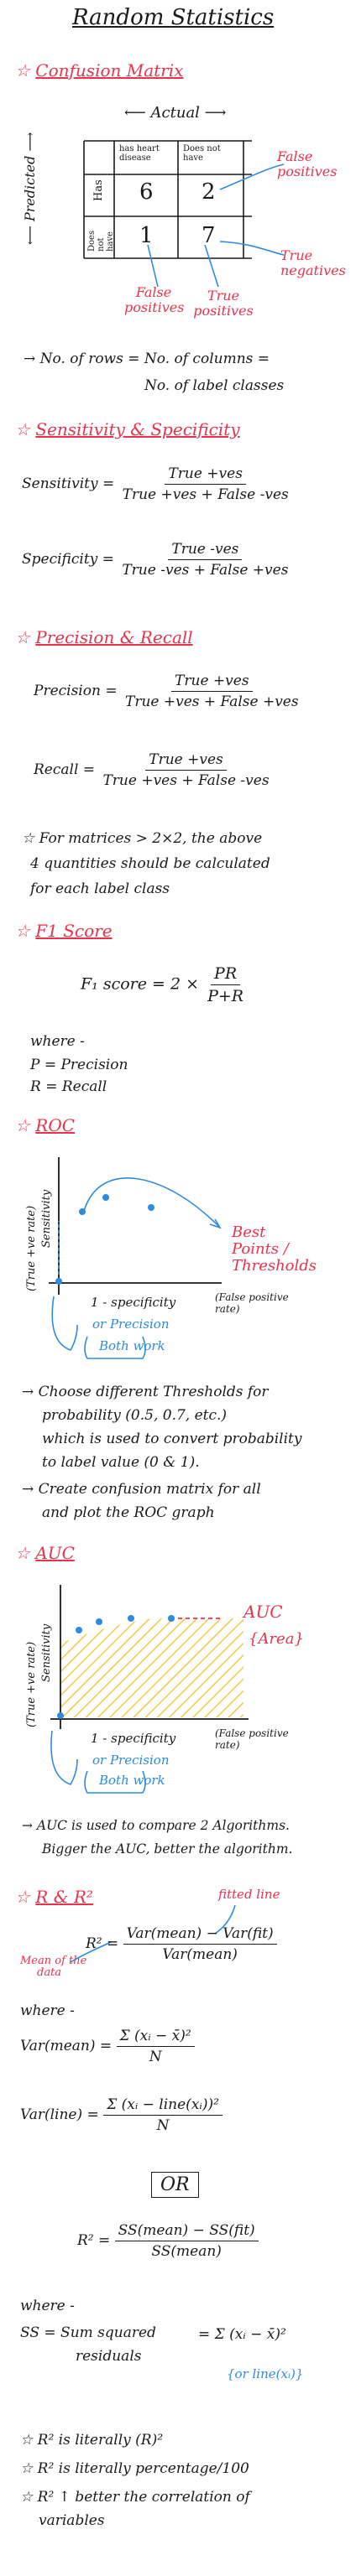 Image resolution: width=356 pixels, height=2576 pixels. What do you see at coordinates (167, 1849) in the screenshot?
I see `auc-note-line2: Bigger the AUC, better the algorithm.` at bounding box center [167, 1849].